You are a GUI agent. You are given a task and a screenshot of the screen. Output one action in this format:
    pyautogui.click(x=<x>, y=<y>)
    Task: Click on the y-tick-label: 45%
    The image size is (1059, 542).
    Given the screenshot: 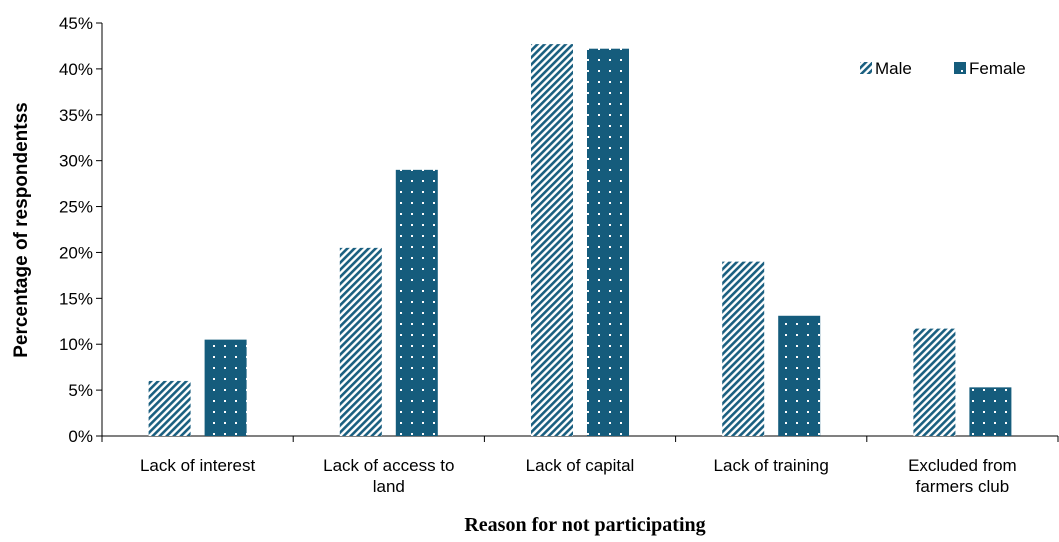 What is the action you would take?
    pyautogui.click(x=76, y=23)
    